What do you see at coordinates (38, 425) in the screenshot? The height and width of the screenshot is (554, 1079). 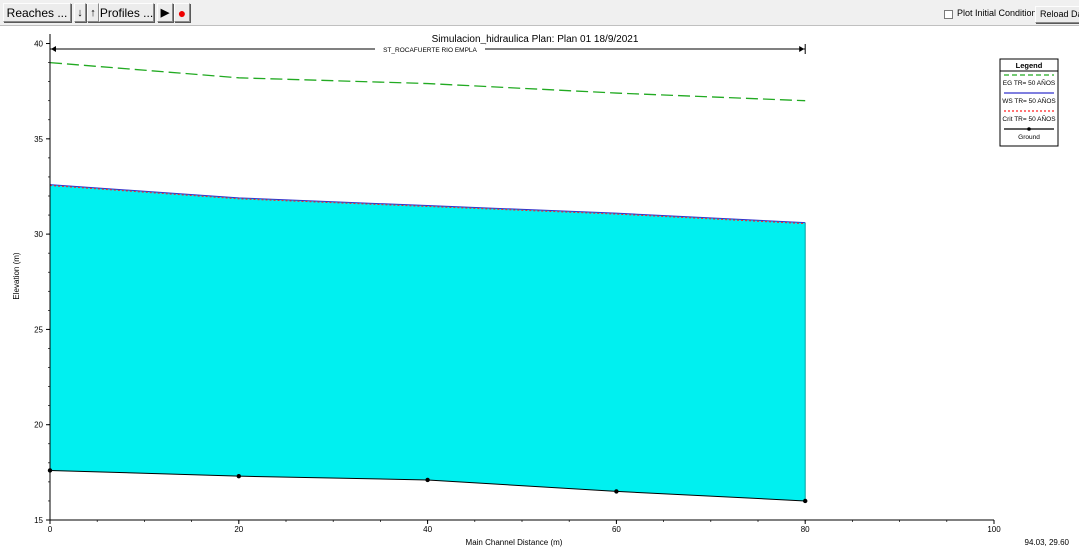 I see `y-tick-label: 20` at bounding box center [38, 425].